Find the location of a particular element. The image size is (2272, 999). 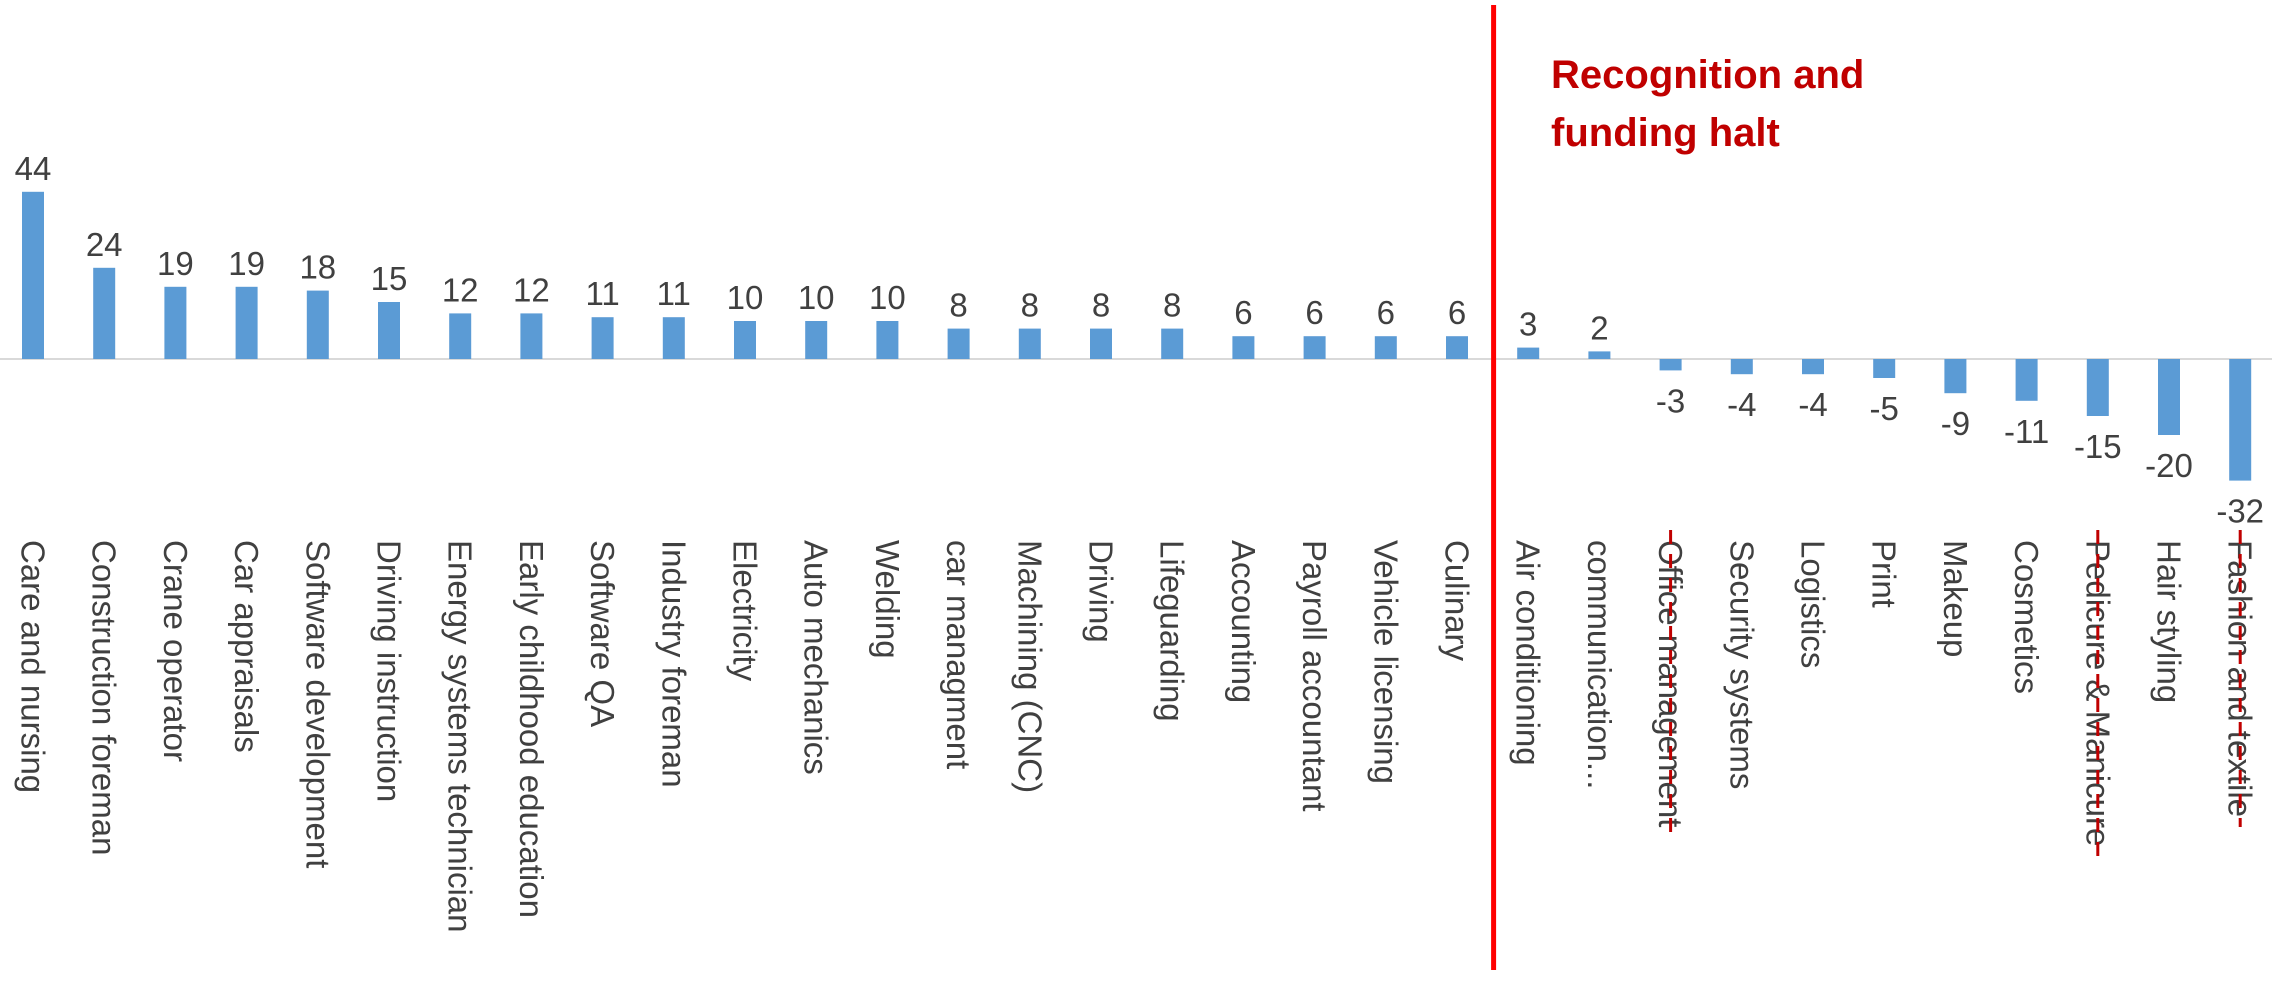

value-label-communication: 2 is located at coordinates (1599, 327).